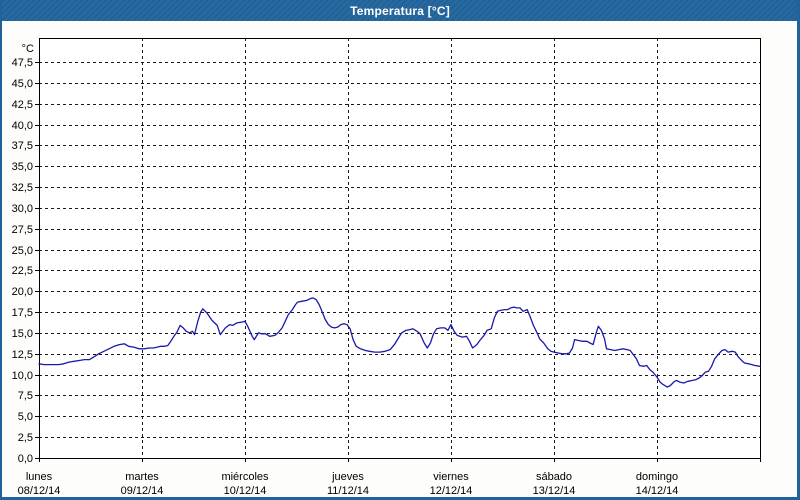 The image size is (800, 500). What do you see at coordinates (22, 63) in the screenshot?
I see `y-tick-label: 47,5` at bounding box center [22, 63].